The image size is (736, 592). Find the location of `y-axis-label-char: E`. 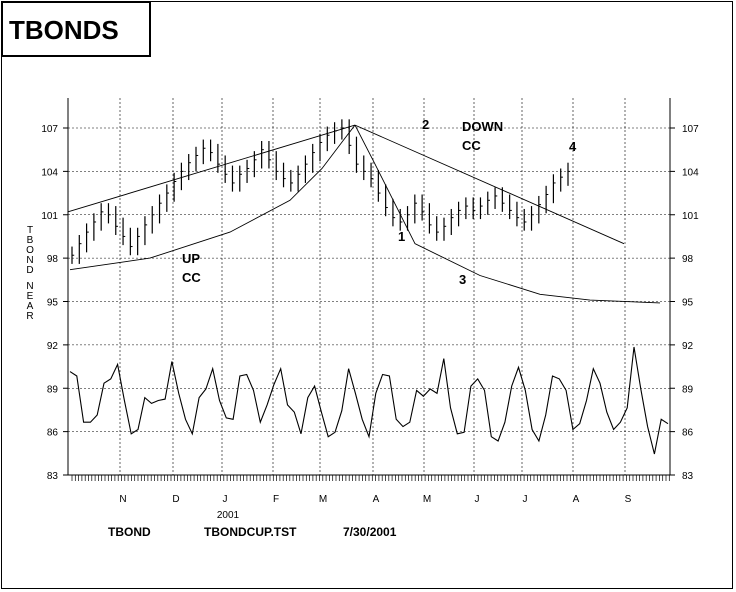

y-axis-label-char: E is located at coordinates (30, 296).